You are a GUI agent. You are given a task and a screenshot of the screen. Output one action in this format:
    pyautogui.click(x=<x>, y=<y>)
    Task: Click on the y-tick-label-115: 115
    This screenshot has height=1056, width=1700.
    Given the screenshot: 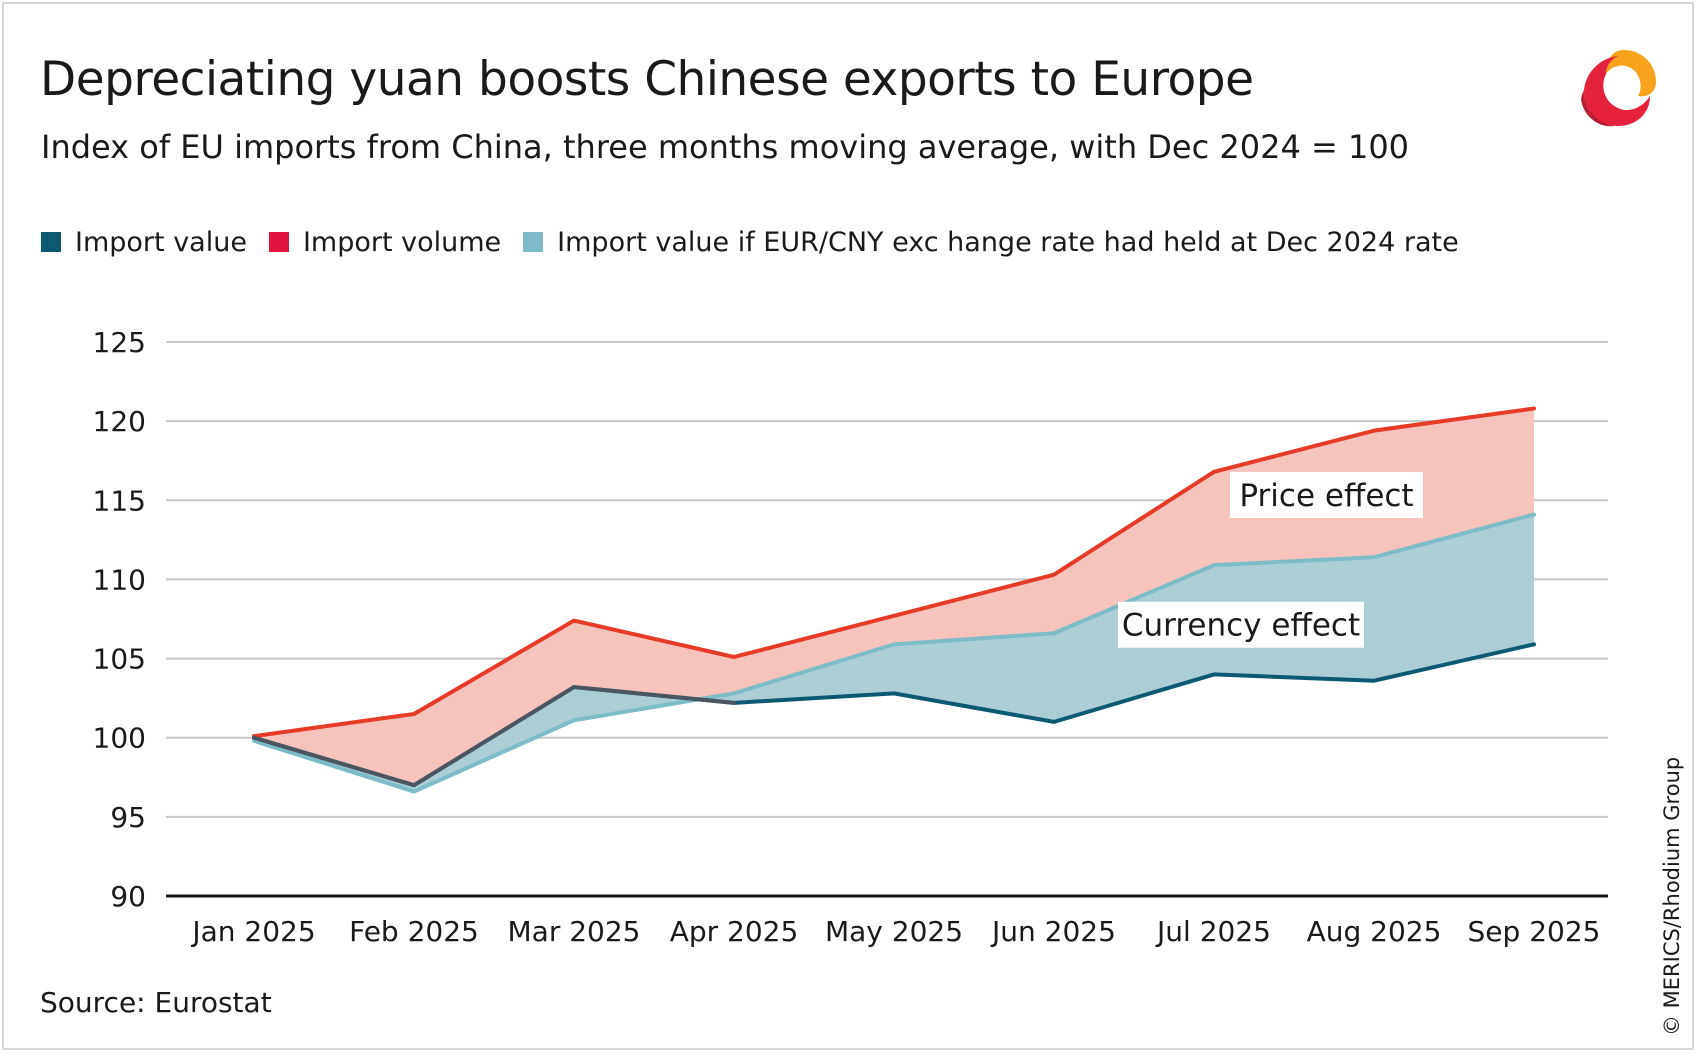 What is the action you would take?
    pyautogui.click(x=119, y=500)
    